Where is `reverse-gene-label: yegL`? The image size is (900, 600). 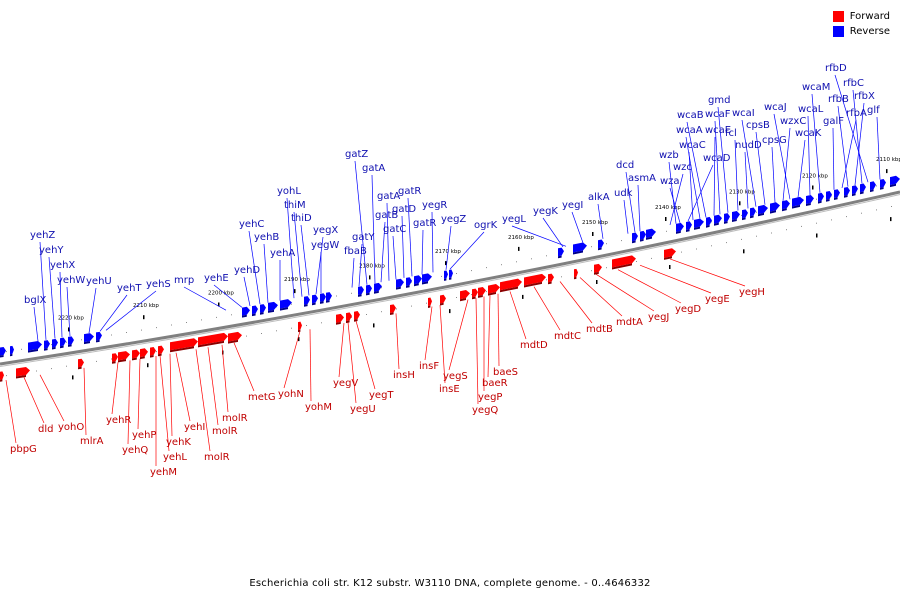
reverse-gene-label: yegL is located at coordinates (514, 219).